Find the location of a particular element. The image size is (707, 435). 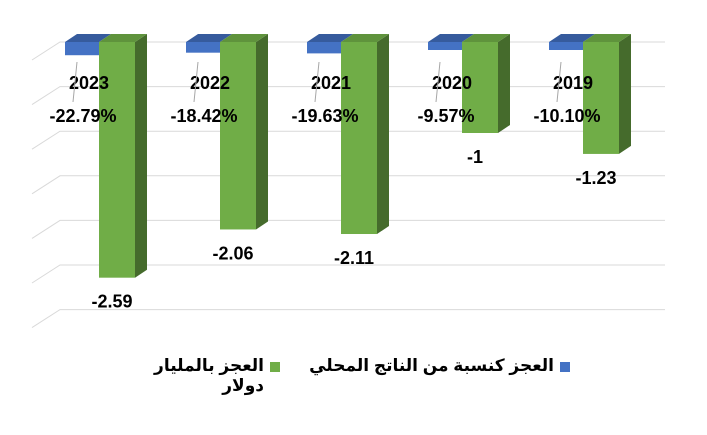

data-label-percent-2020: -9.57% is located at coordinates (445, 116).